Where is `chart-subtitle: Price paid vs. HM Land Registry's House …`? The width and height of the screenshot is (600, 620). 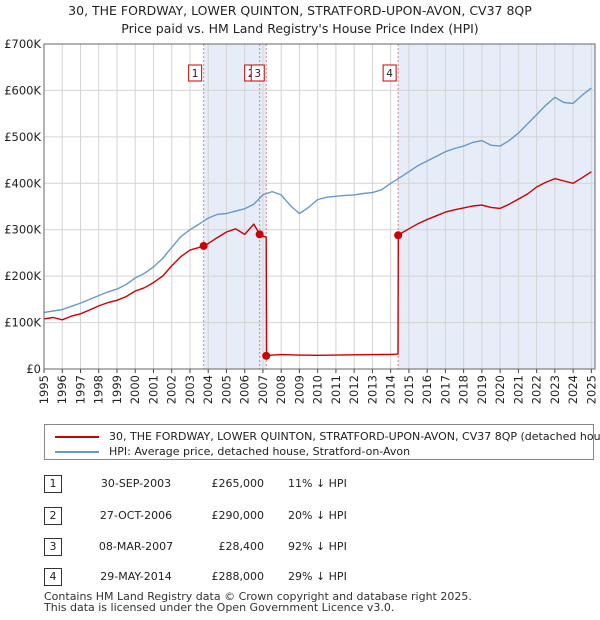
chart-subtitle: Price paid vs. HM Land Registry's House … is located at coordinates (300, 28).